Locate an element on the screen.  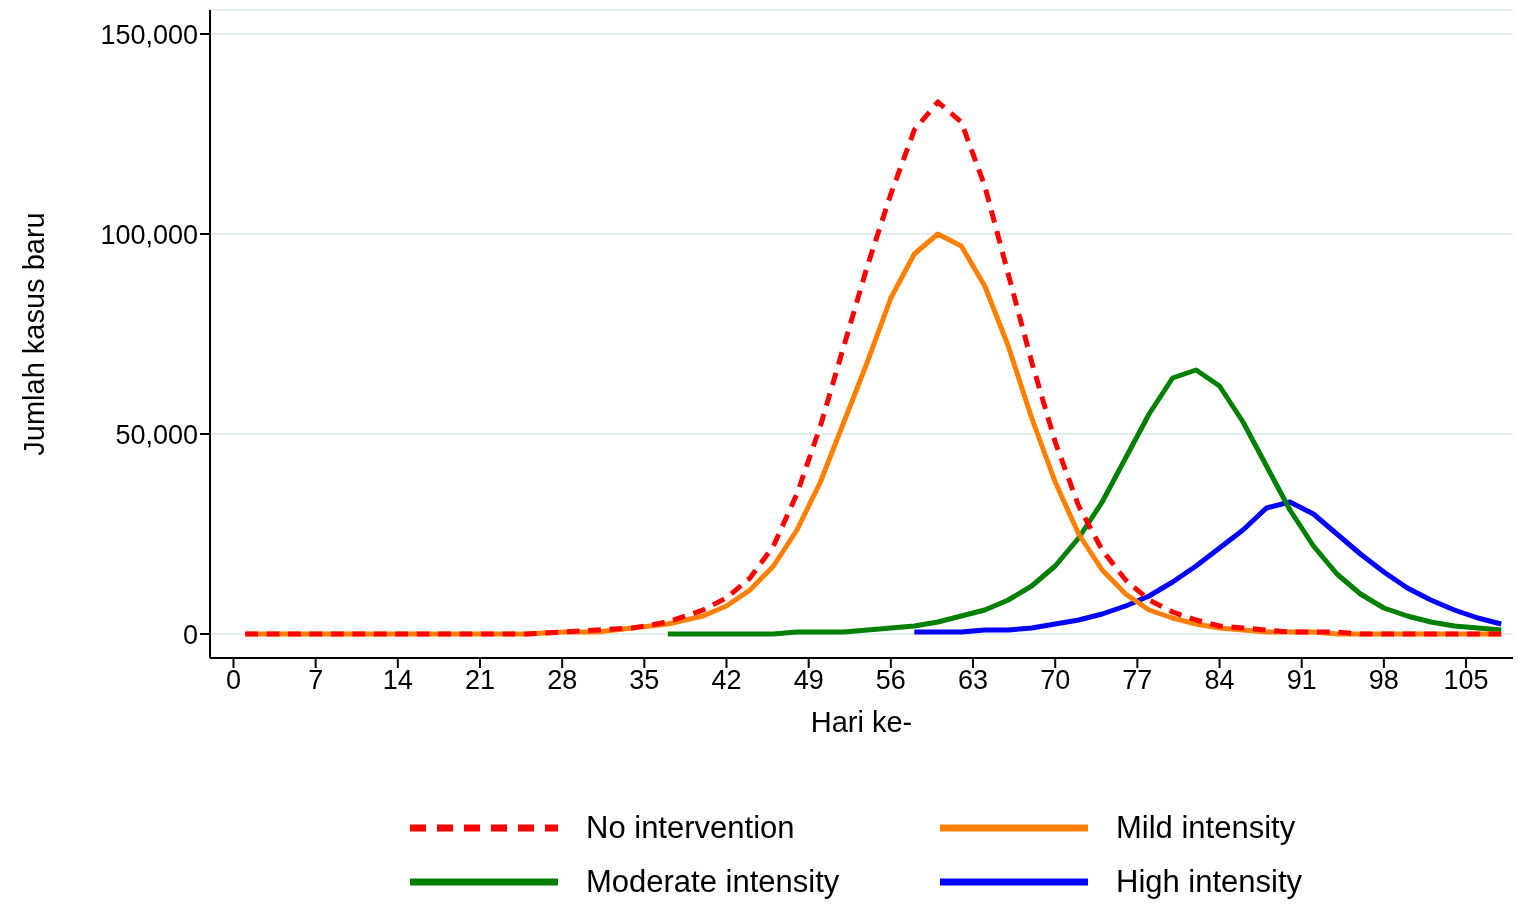
x-tick-label: 14 is located at coordinates (397, 680).